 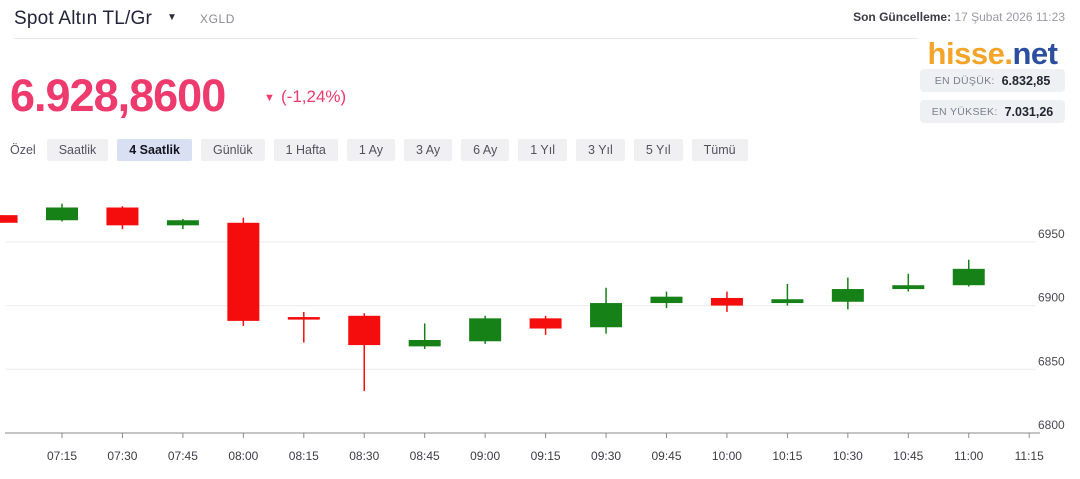 I want to click on x-tick-label: 10:00, so click(x=727, y=456).